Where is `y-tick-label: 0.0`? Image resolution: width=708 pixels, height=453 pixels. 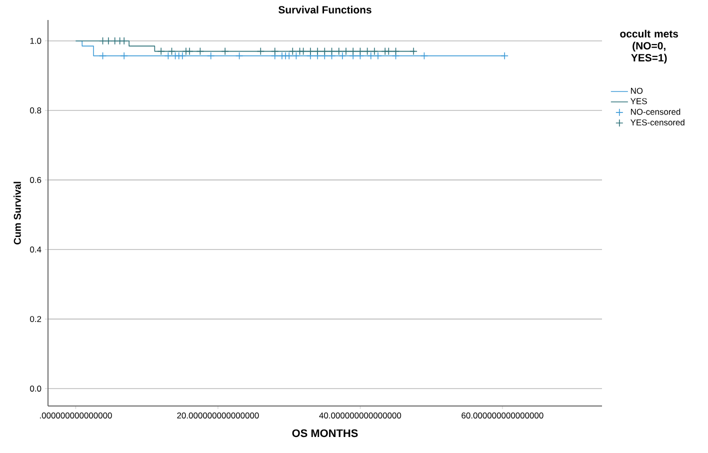 y-tick-label: 0.0 is located at coordinates (36, 389).